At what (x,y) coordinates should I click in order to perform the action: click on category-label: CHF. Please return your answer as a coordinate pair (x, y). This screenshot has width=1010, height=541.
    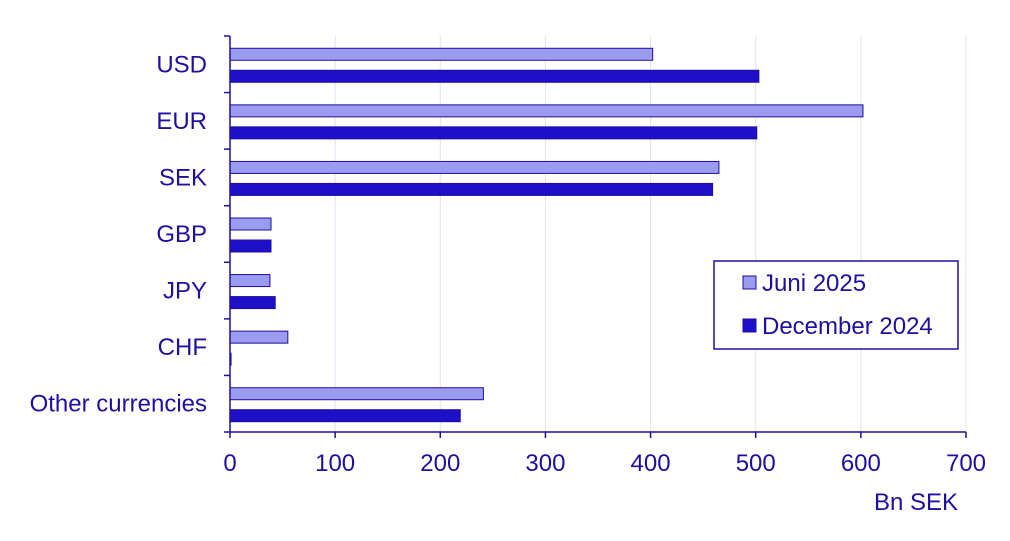
    Looking at the image, I should click on (182, 347).